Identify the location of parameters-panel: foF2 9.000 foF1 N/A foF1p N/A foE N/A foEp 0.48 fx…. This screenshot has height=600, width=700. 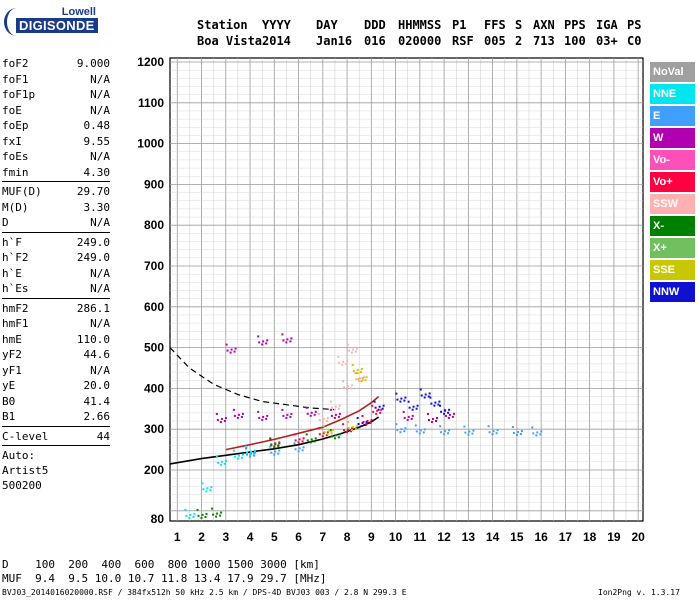
(56, 274).